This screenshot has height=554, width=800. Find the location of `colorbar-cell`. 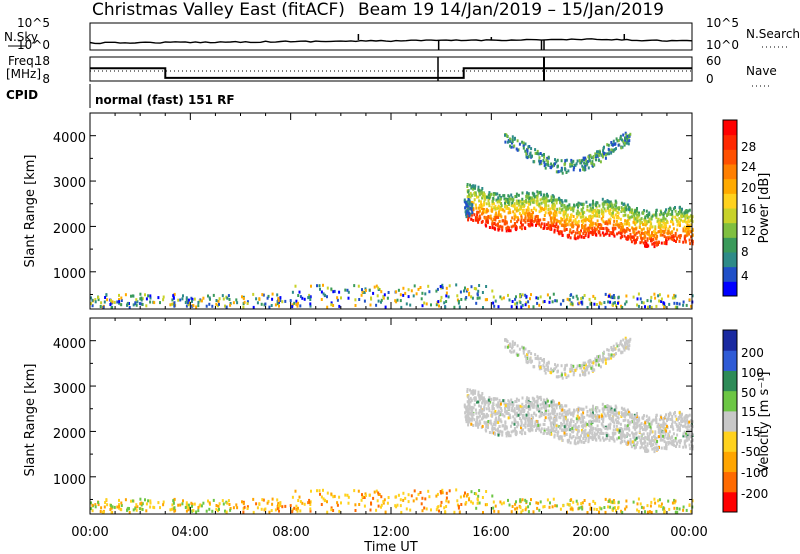

colorbar-cell is located at coordinates (730, 142).